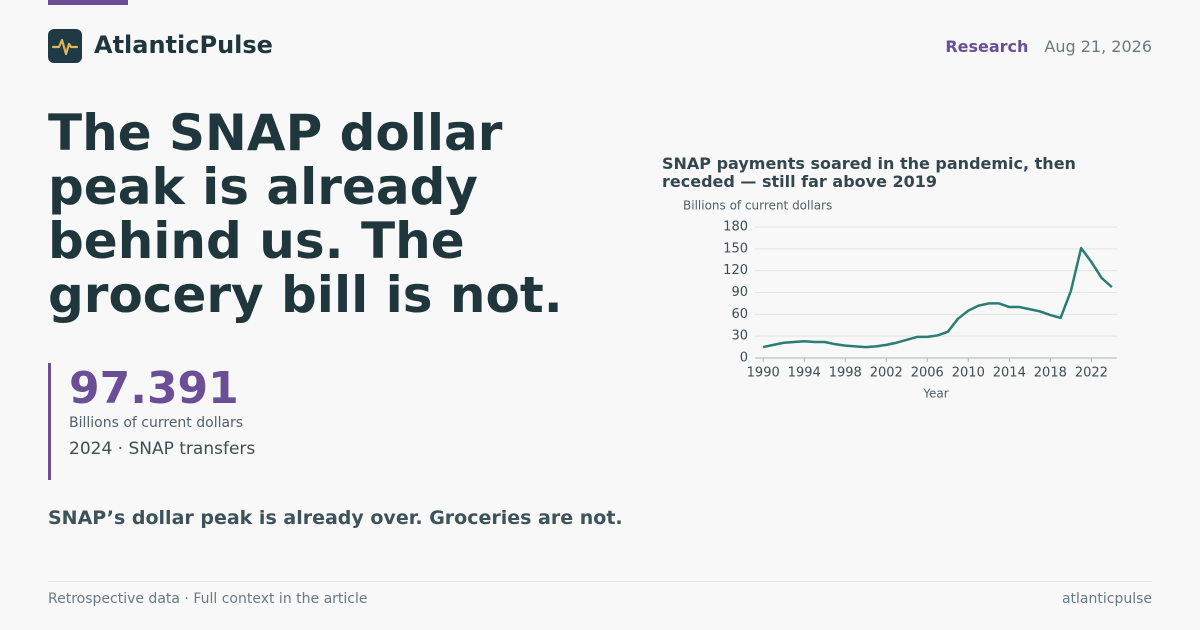 Image resolution: width=1200 pixels, height=630 pixels. I want to click on nav: Research Aug 21, 2026, so click(1040, 46).